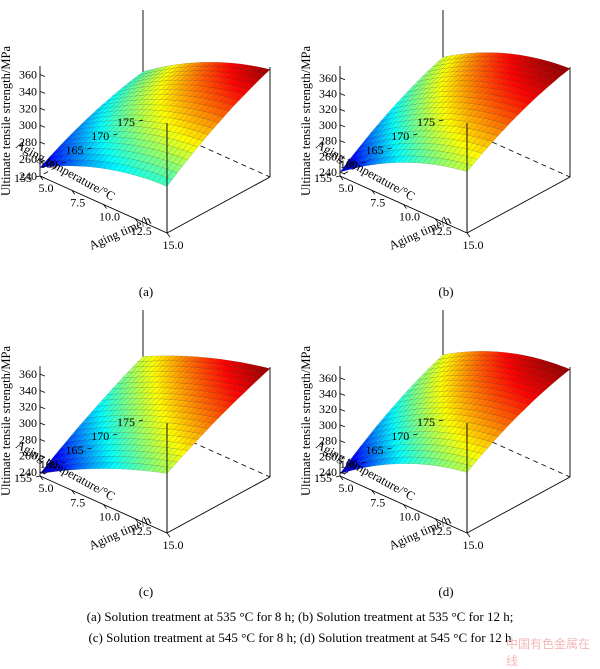 The image size is (600, 669). I want to click on z-tick-label: 320, so click(28, 108).